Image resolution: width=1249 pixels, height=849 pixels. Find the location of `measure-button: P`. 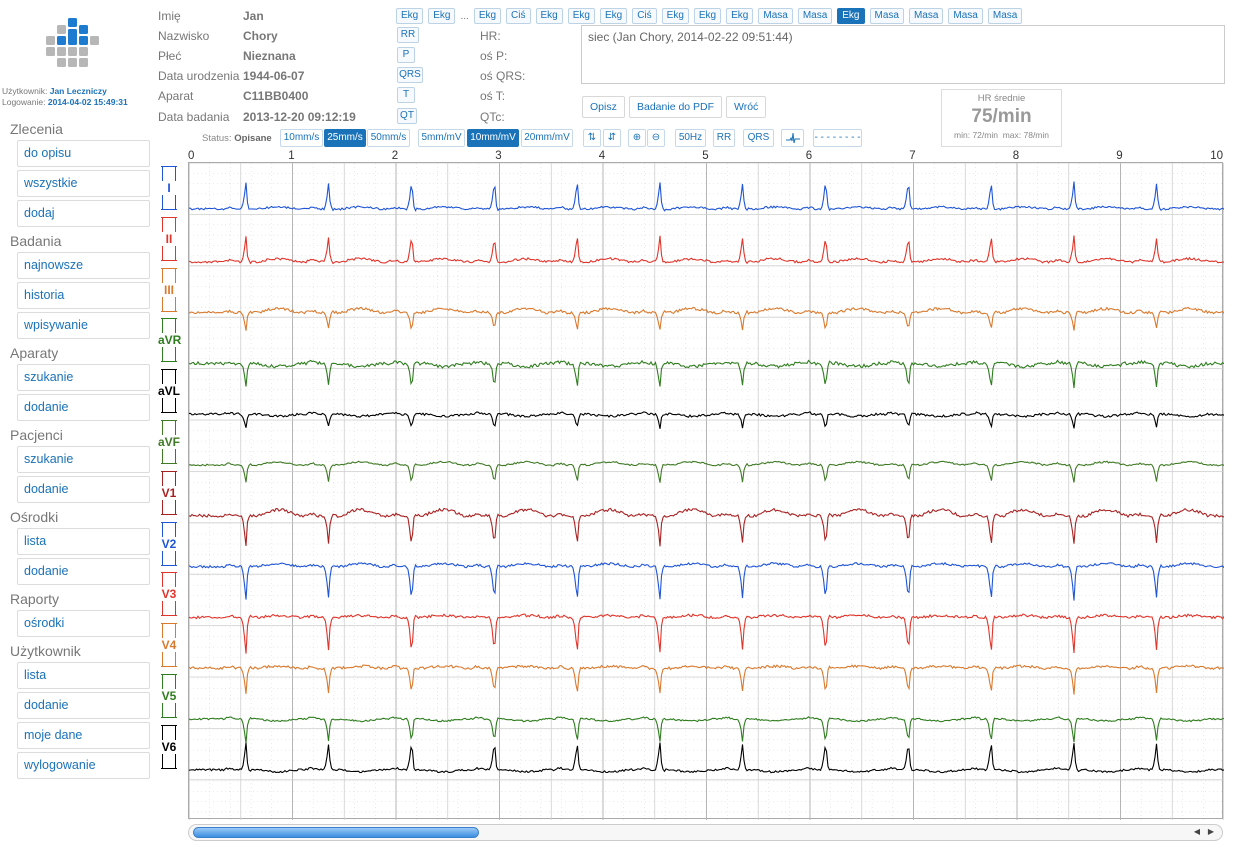

measure-button: P is located at coordinates (406, 55).